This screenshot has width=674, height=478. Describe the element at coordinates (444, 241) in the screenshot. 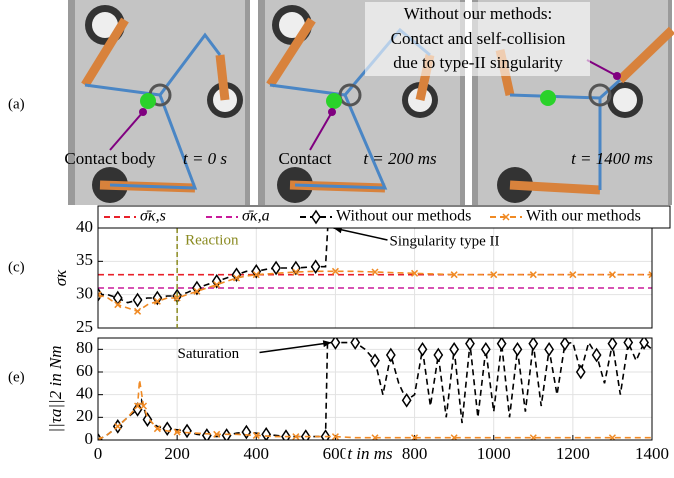

I see `annotation: Singularity type II` at that location.